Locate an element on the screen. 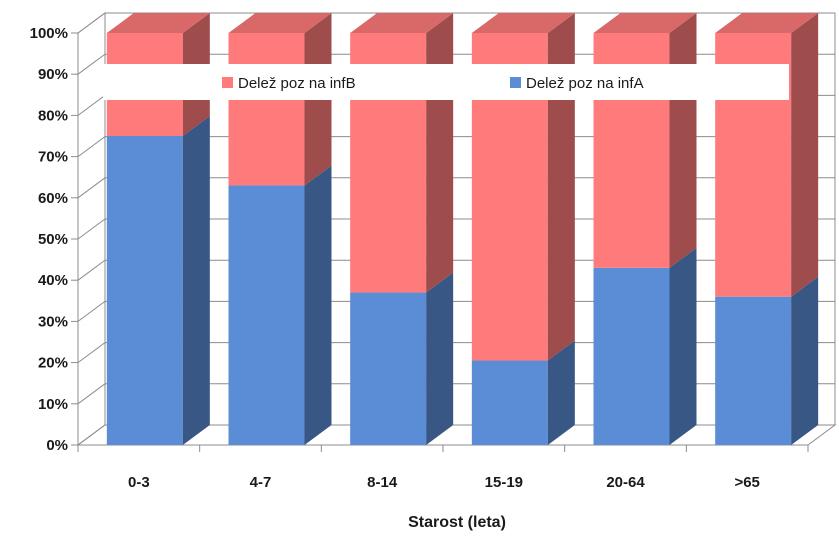 This screenshot has height=536, width=839. legend-box is located at coordinates (446, 82).